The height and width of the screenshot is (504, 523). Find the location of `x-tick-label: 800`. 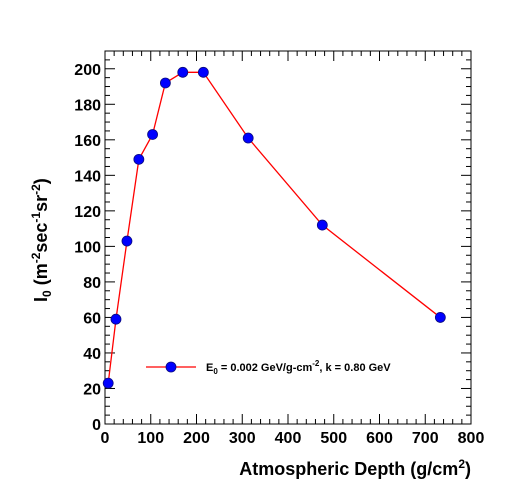

x-tick-label: 800 is located at coordinates (471, 438).